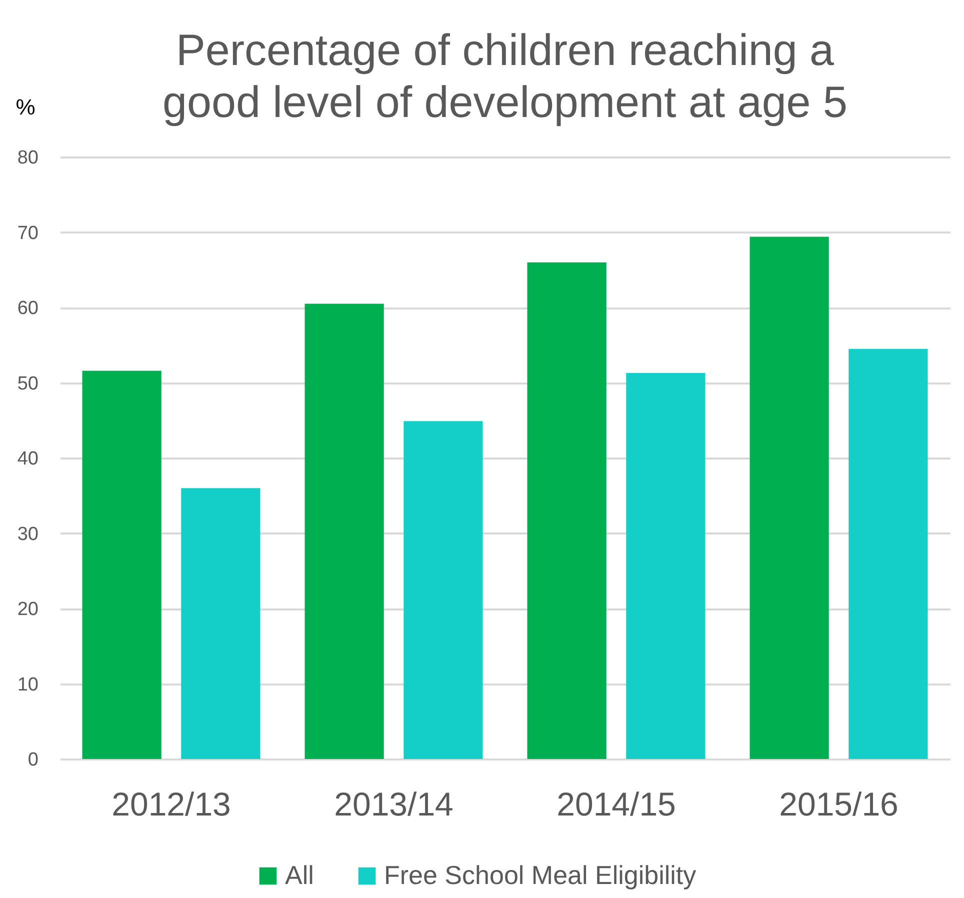 This screenshot has width=964, height=898. Describe the element at coordinates (33, 760) in the screenshot. I see `y-tick-label: 0` at that location.